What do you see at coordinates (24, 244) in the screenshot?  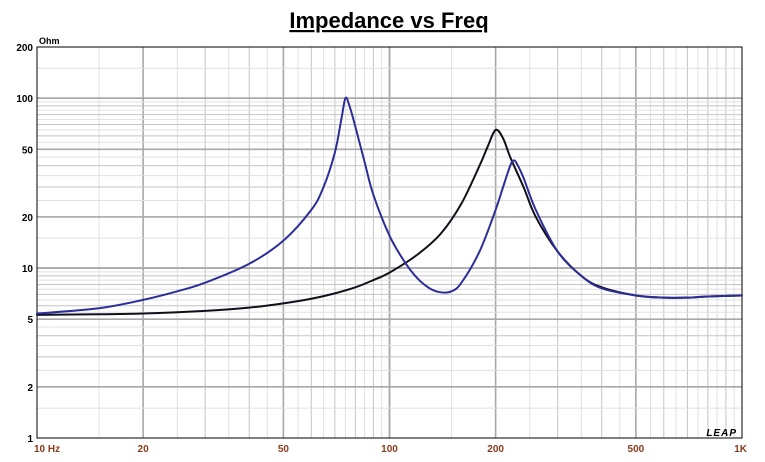 I see `y-tick-labels: 1 2 5 10 20 50 100 200` at bounding box center [24, 244].